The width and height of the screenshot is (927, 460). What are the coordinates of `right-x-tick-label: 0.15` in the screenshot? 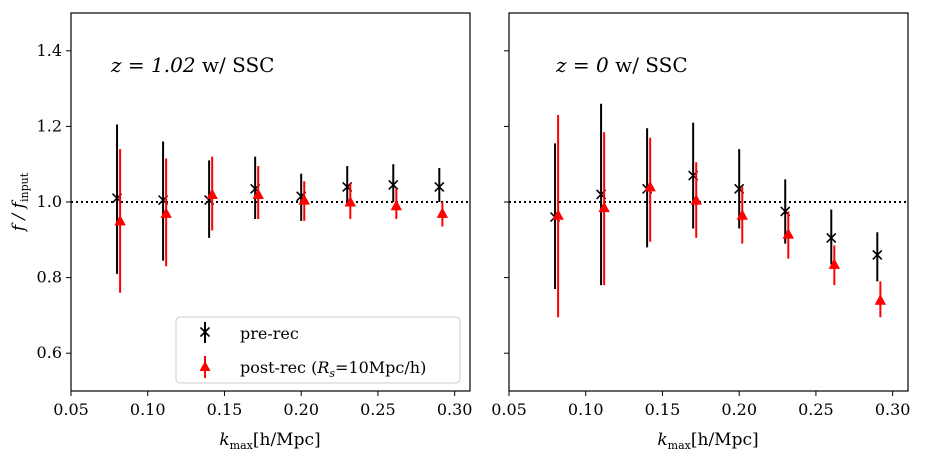 It's located at (663, 409).